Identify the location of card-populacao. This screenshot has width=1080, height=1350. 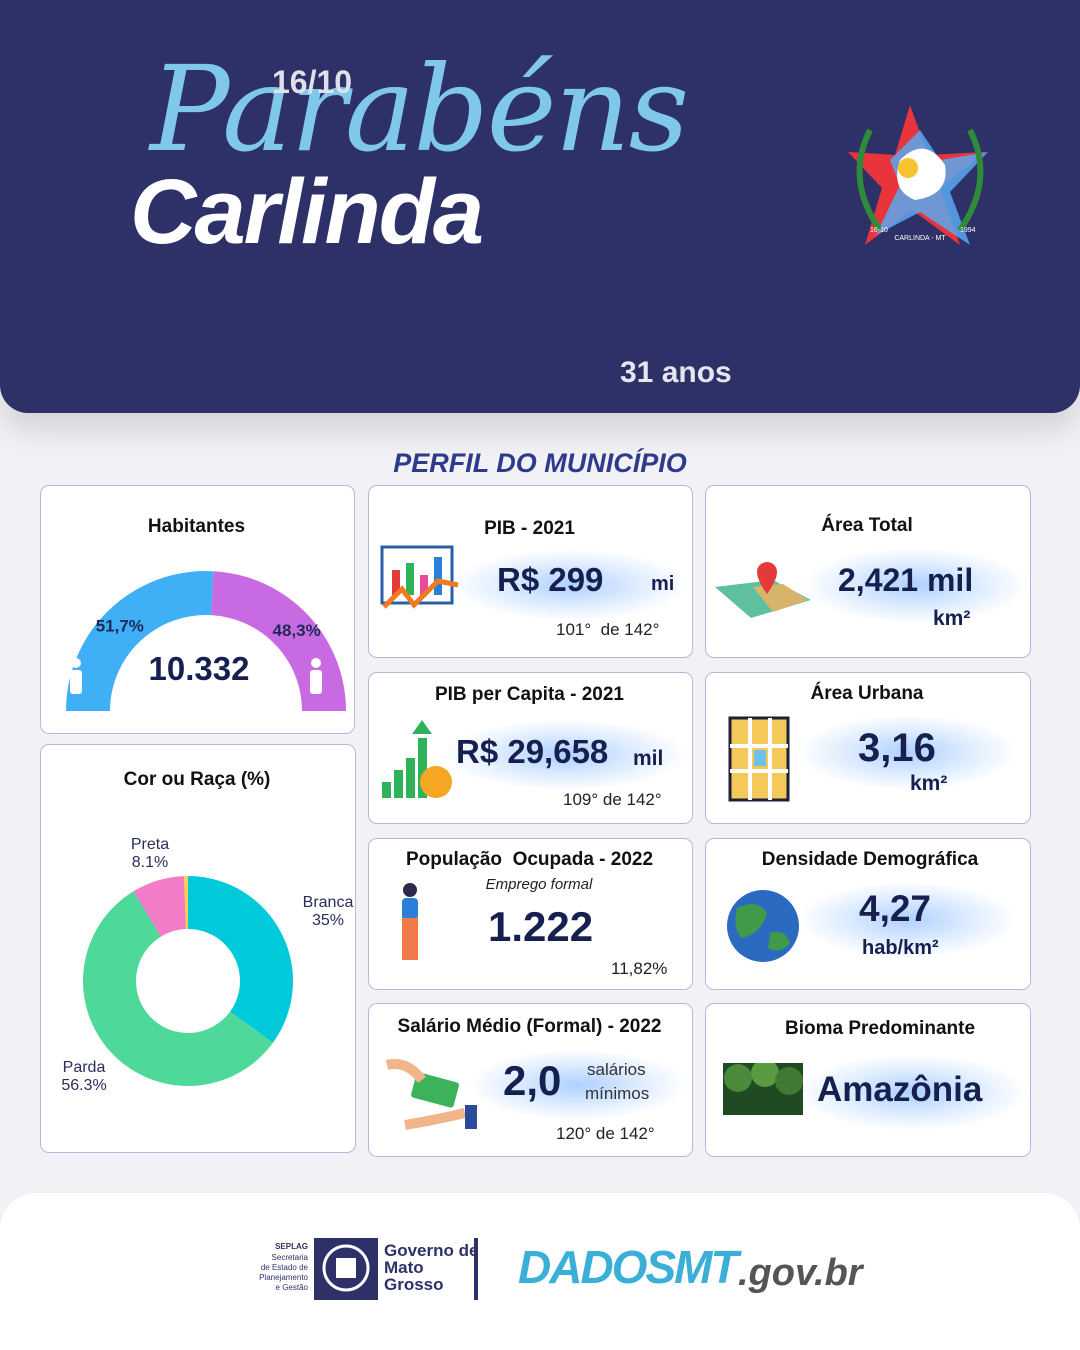
(530, 914).